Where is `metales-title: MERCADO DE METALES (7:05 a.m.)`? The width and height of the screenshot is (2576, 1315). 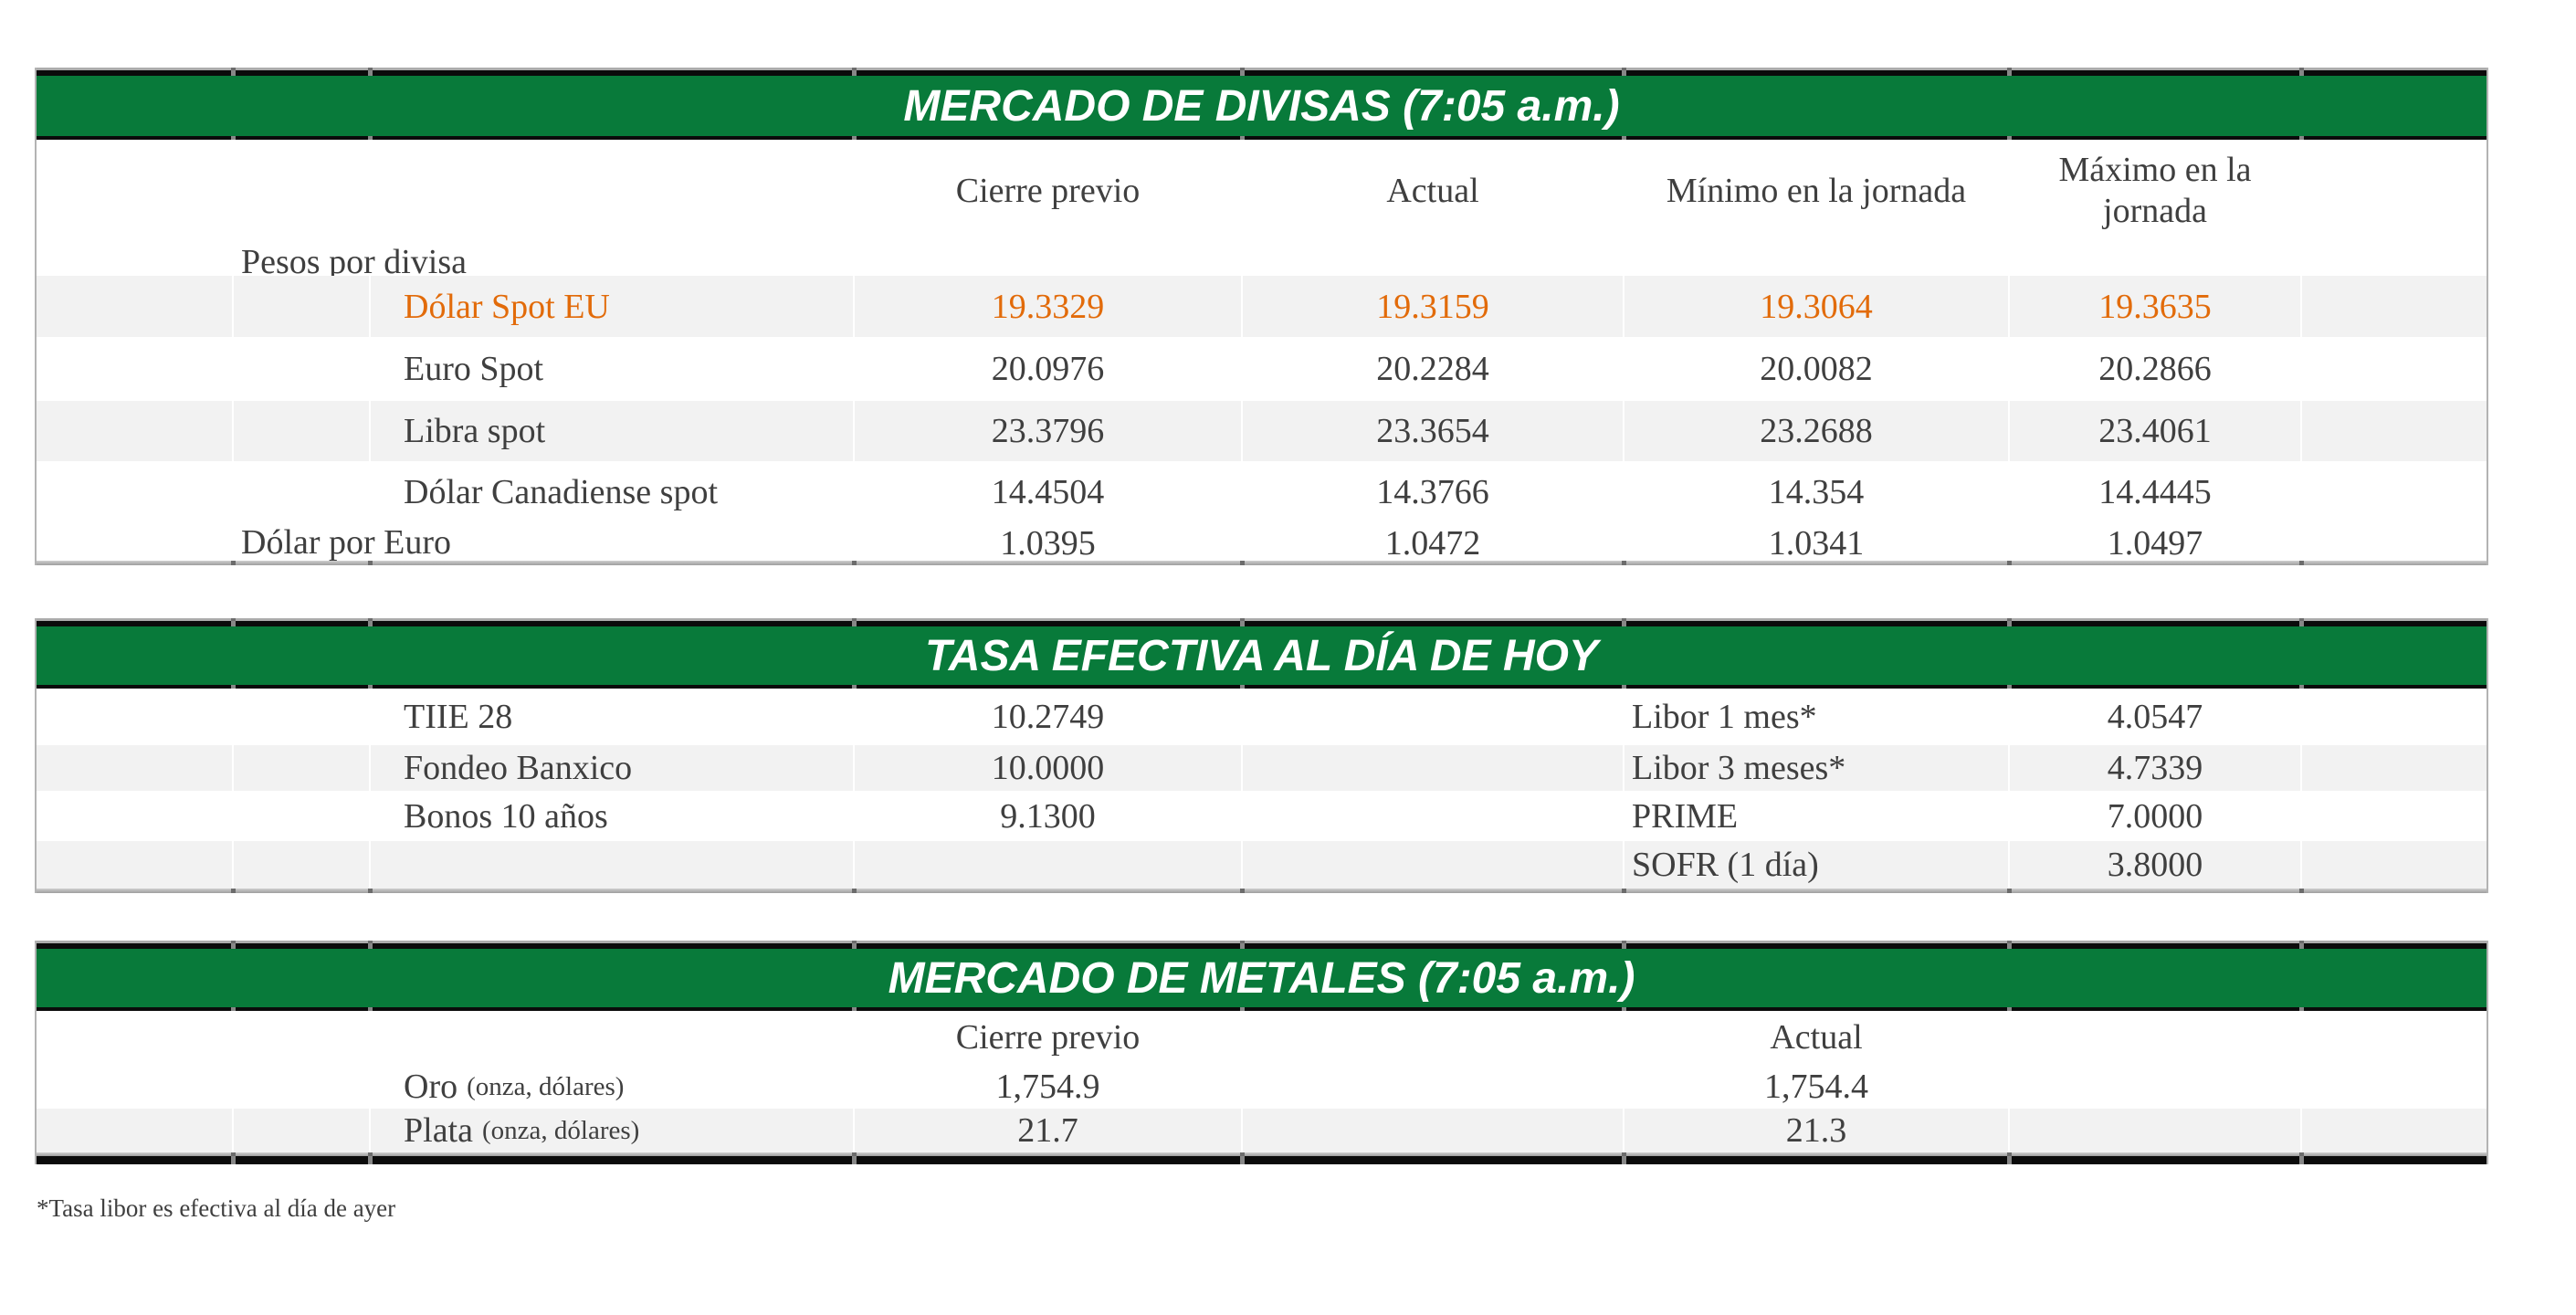
metales-title: MERCADO DE METALES (7:05 a.m.) is located at coordinates (1261, 978).